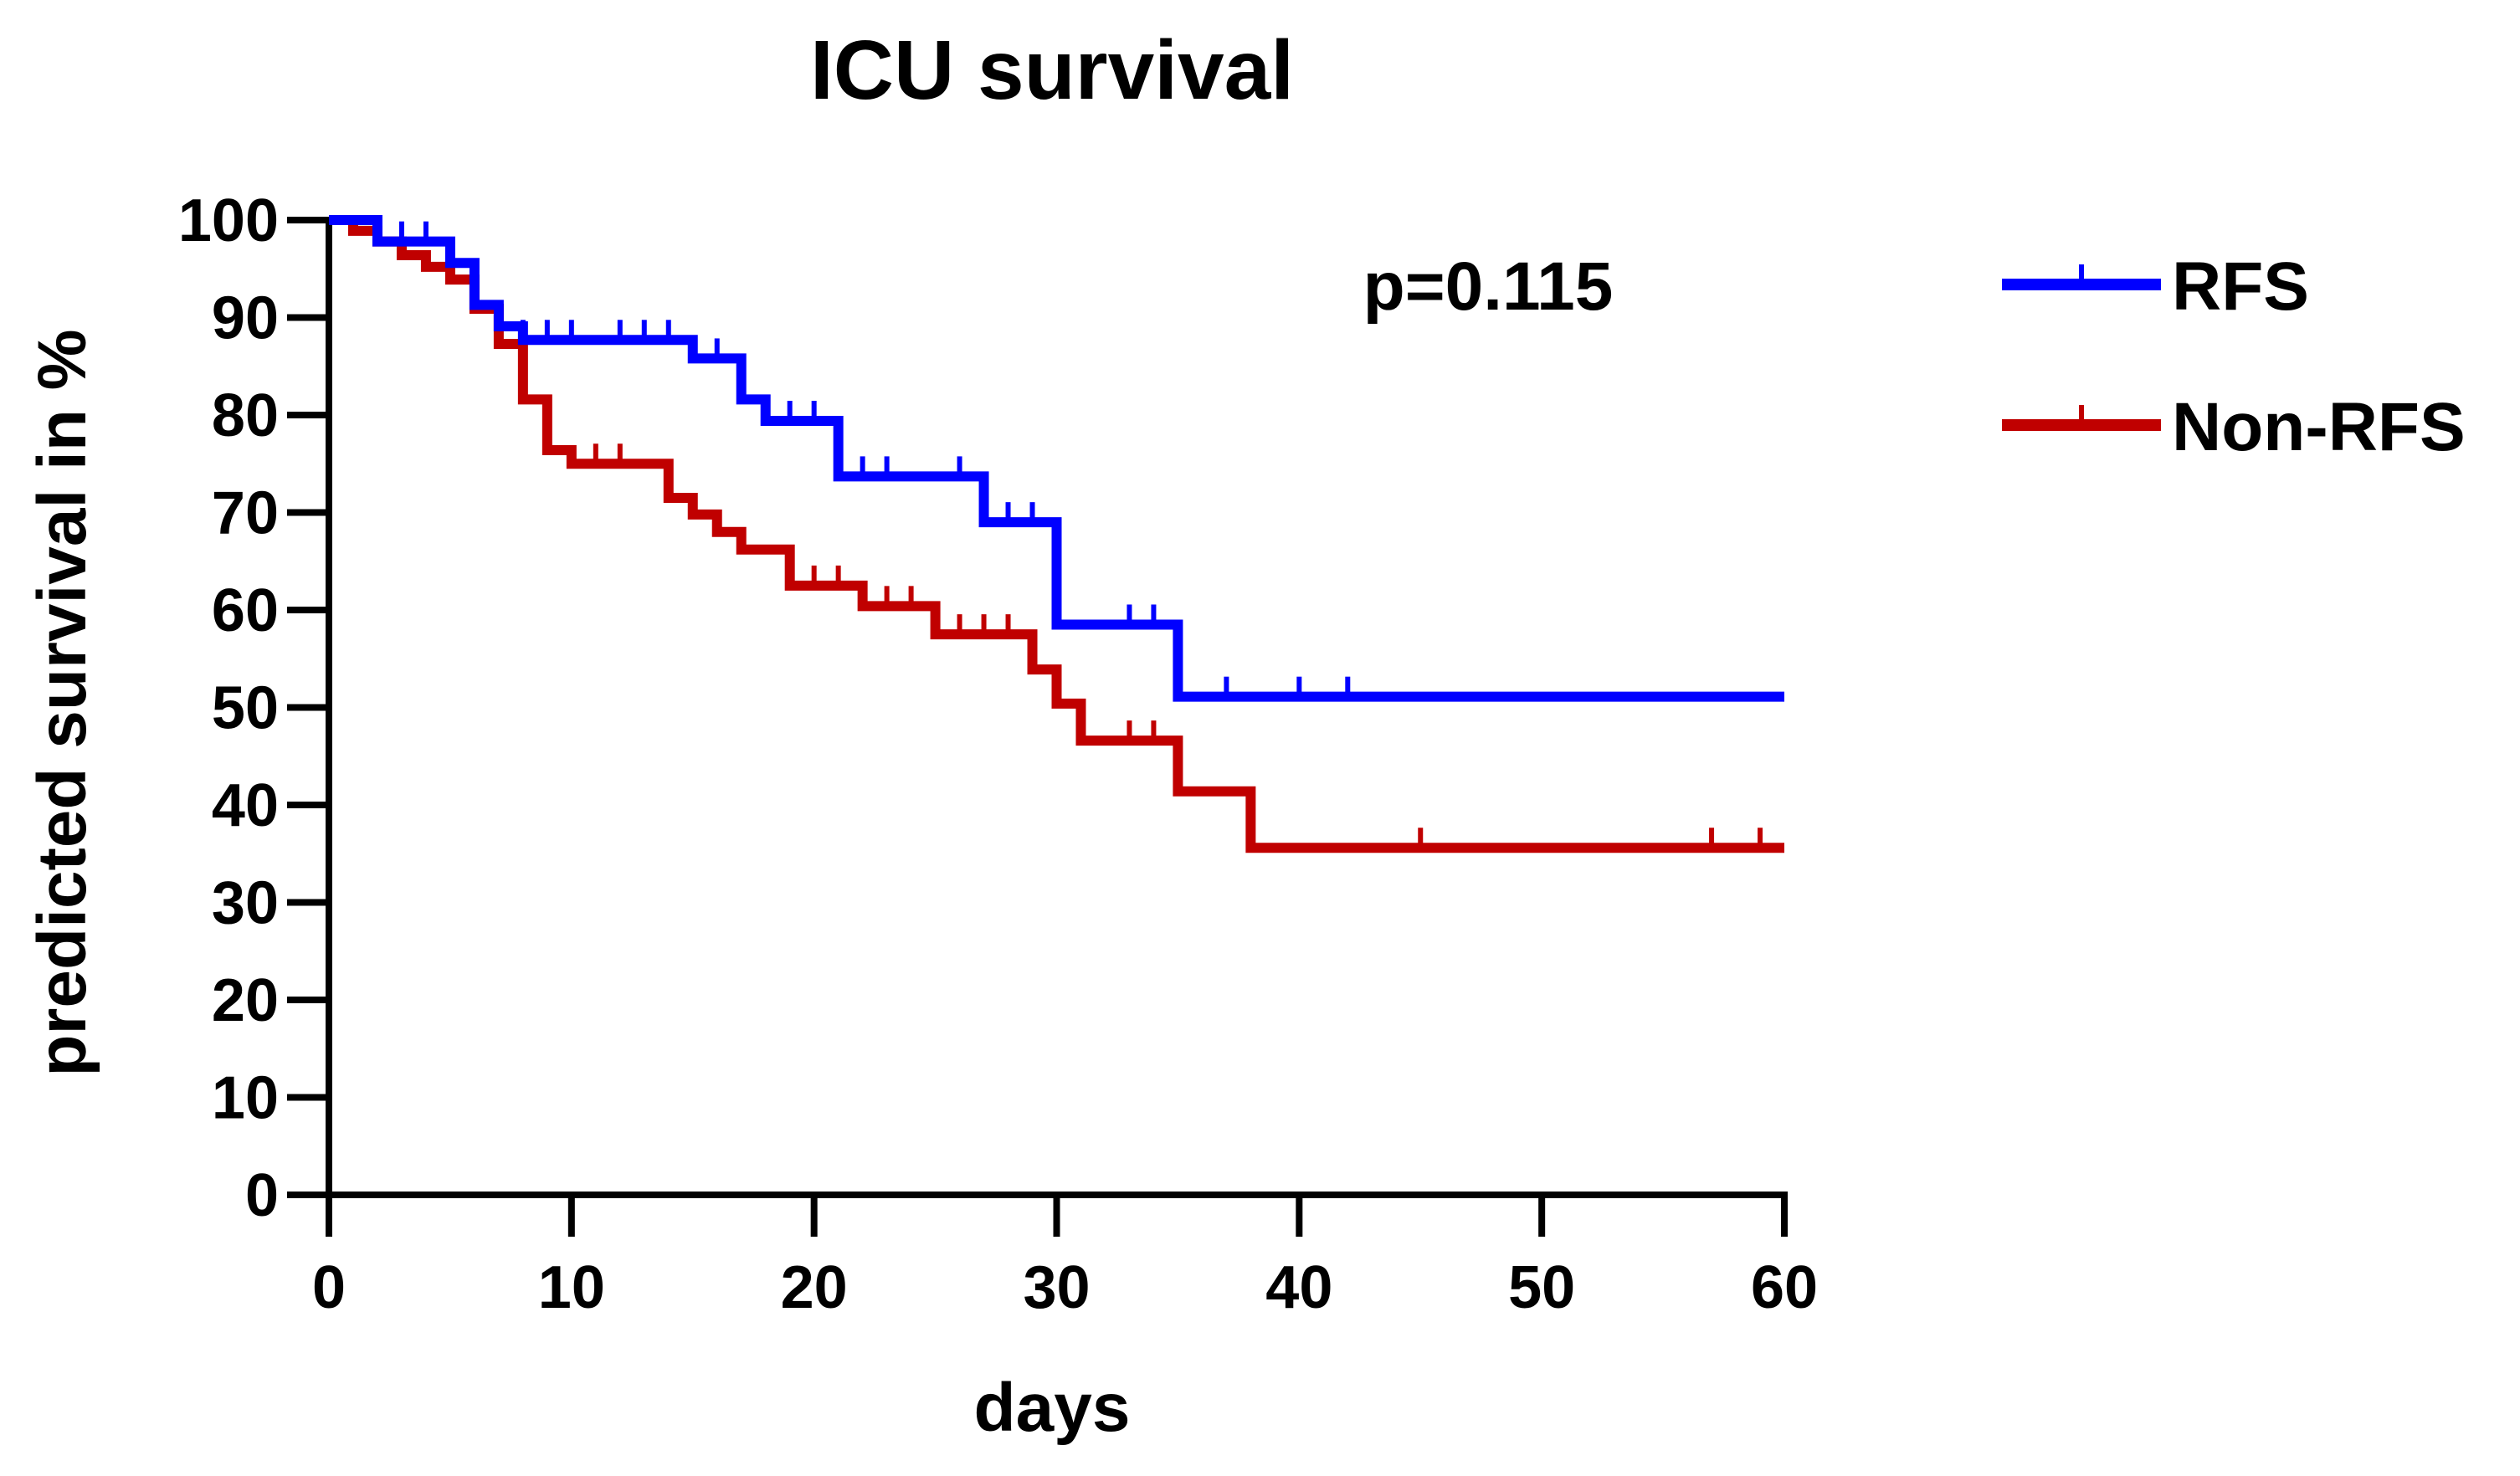 This screenshot has height=1476, width=2520. Describe the element at coordinates (245, 610) in the screenshot. I see `y-tick-label-60: 60` at that location.